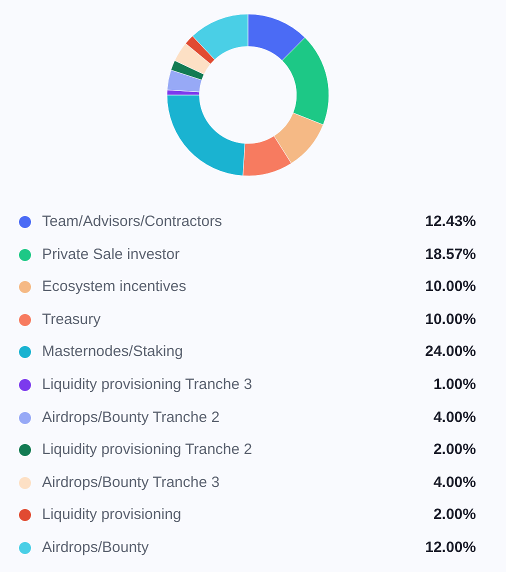 The width and height of the screenshot is (506, 572). What do you see at coordinates (114, 287) in the screenshot?
I see `legend-label: Ecosystem incentives` at bounding box center [114, 287].